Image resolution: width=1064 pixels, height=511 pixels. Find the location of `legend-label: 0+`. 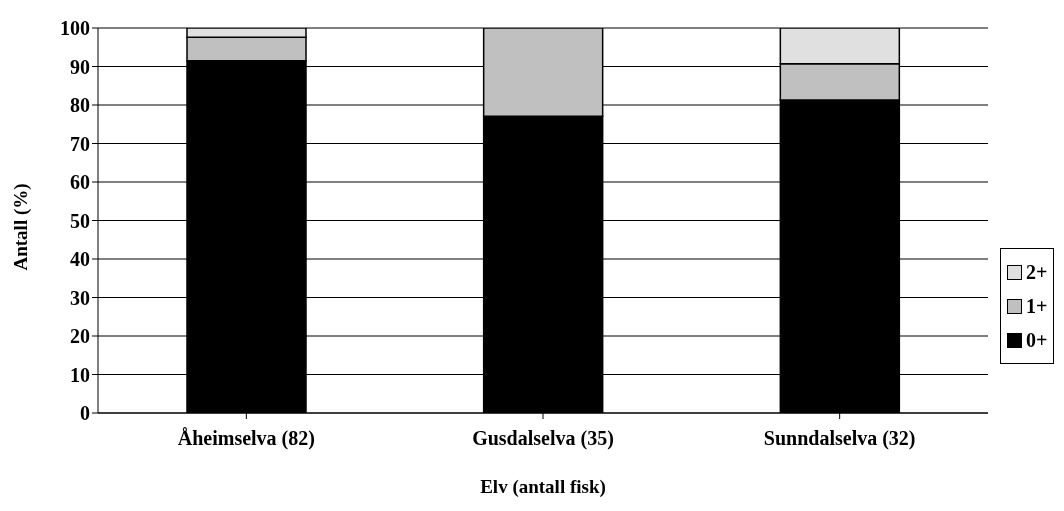

legend-label: 0+ is located at coordinates (1037, 340).